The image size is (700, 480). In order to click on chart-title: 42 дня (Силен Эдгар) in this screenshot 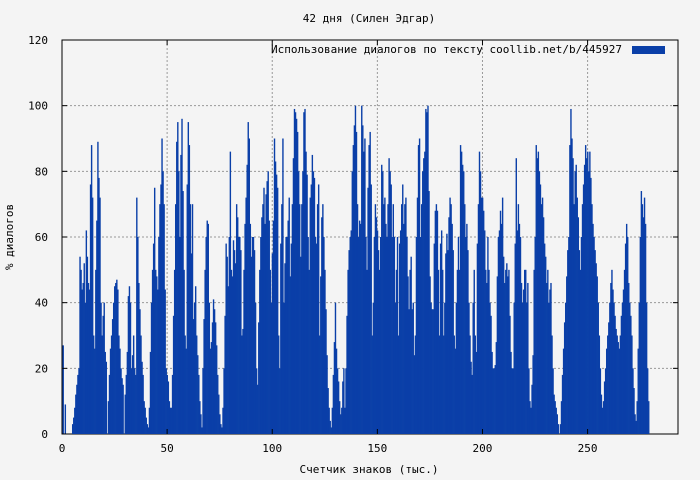, I will do `click(369, 18)`.